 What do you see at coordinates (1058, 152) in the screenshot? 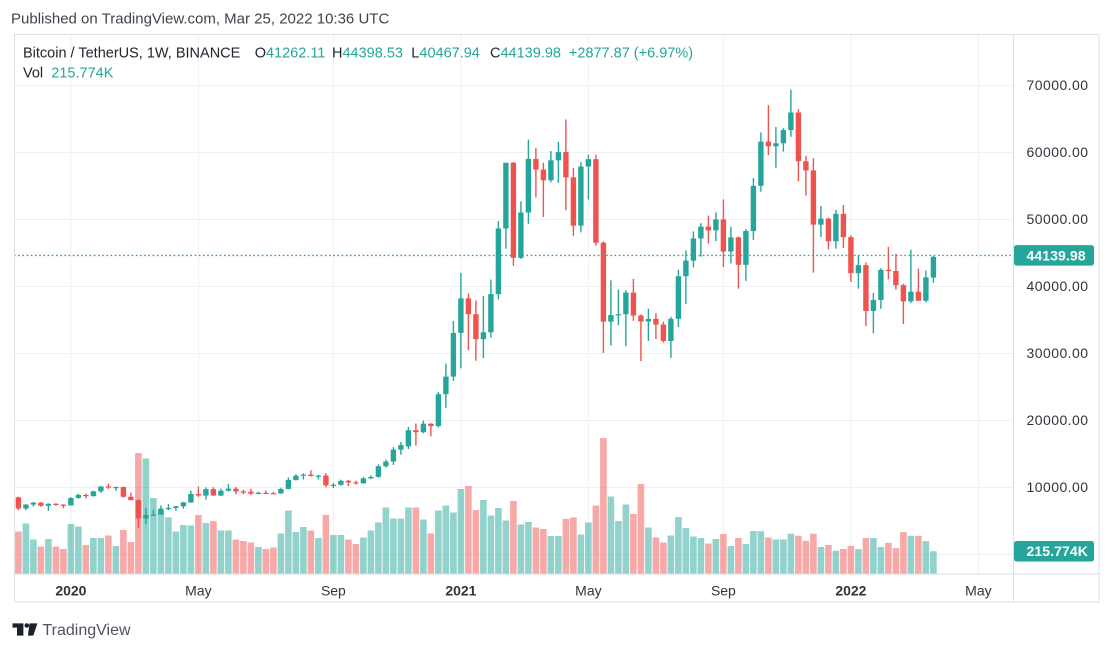
I see `svg-text: 60000.00` at bounding box center [1058, 152].